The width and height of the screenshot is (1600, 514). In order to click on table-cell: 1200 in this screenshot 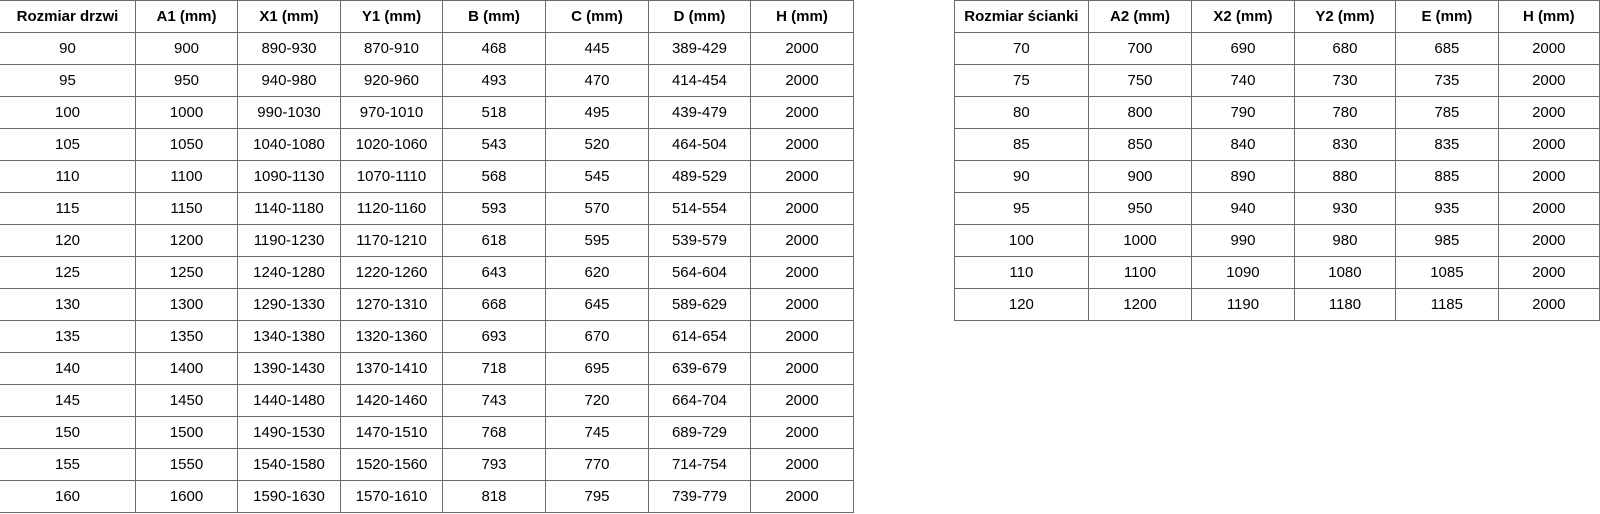, I will do `click(186, 240)`.